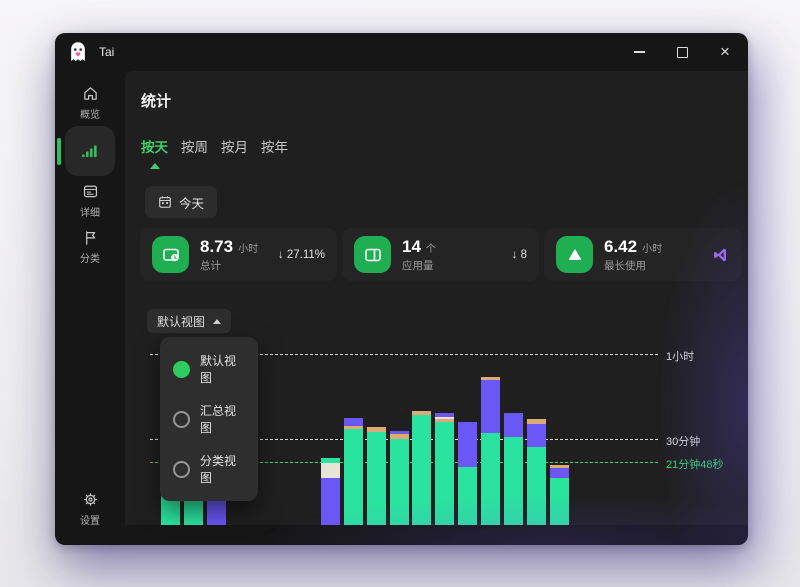 The image size is (800, 587). I want to click on sidebar-item-settings: 设置, so click(90, 509).